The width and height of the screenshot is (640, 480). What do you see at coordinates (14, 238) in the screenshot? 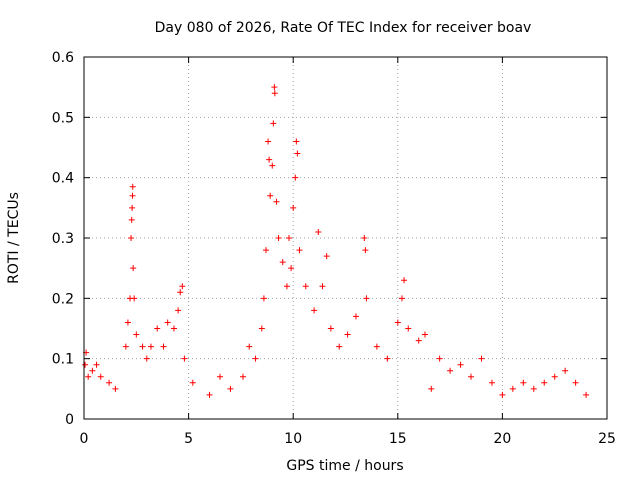
I see `y-axis-label: ROTI / TECUs` at bounding box center [14, 238].